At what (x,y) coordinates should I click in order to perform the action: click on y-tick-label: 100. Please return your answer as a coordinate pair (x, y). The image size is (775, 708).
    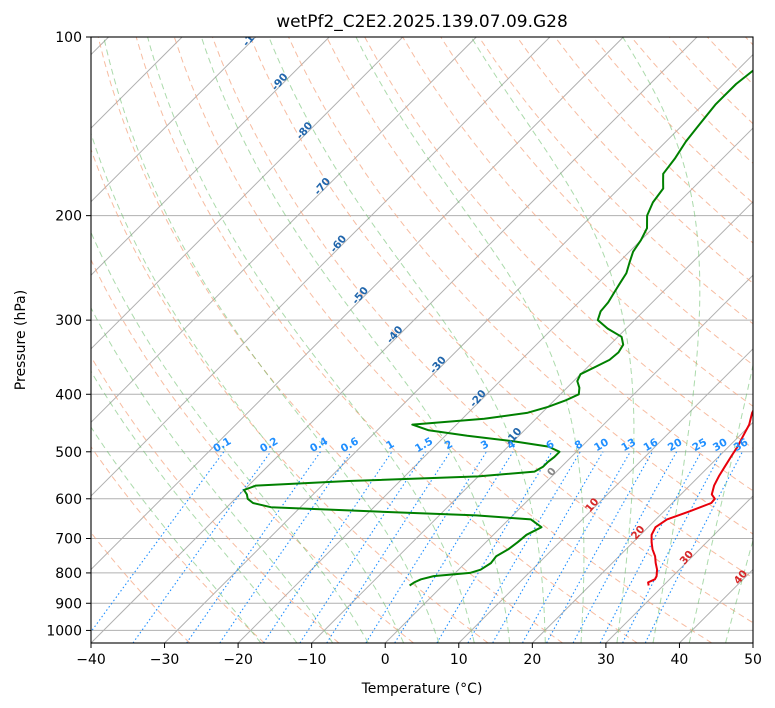
    Looking at the image, I should click on (68, 38).